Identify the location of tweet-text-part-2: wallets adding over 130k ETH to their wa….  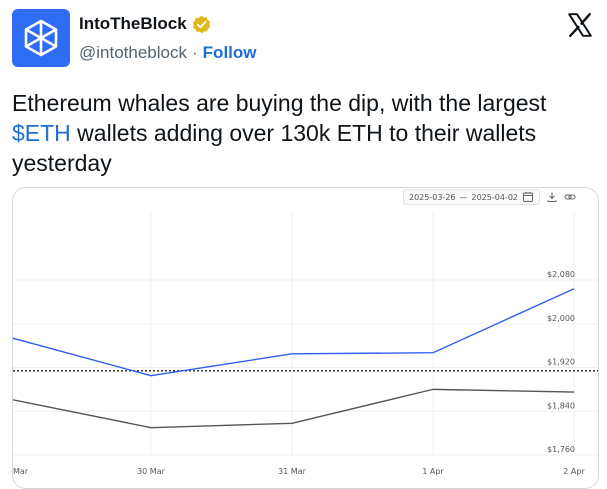
(274, 148).